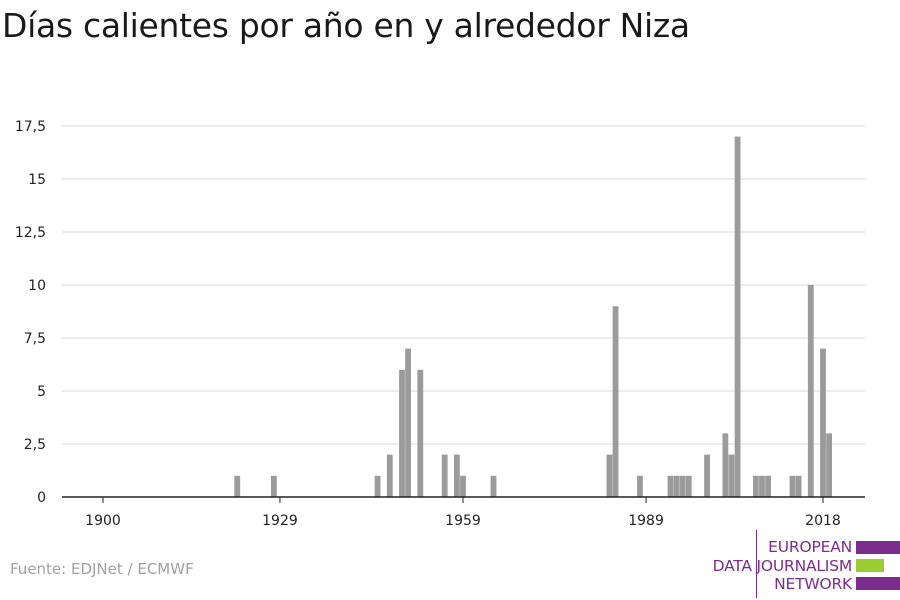  I want to click on logo-line-2: DATA JOURNALISM, so click(782, 566).